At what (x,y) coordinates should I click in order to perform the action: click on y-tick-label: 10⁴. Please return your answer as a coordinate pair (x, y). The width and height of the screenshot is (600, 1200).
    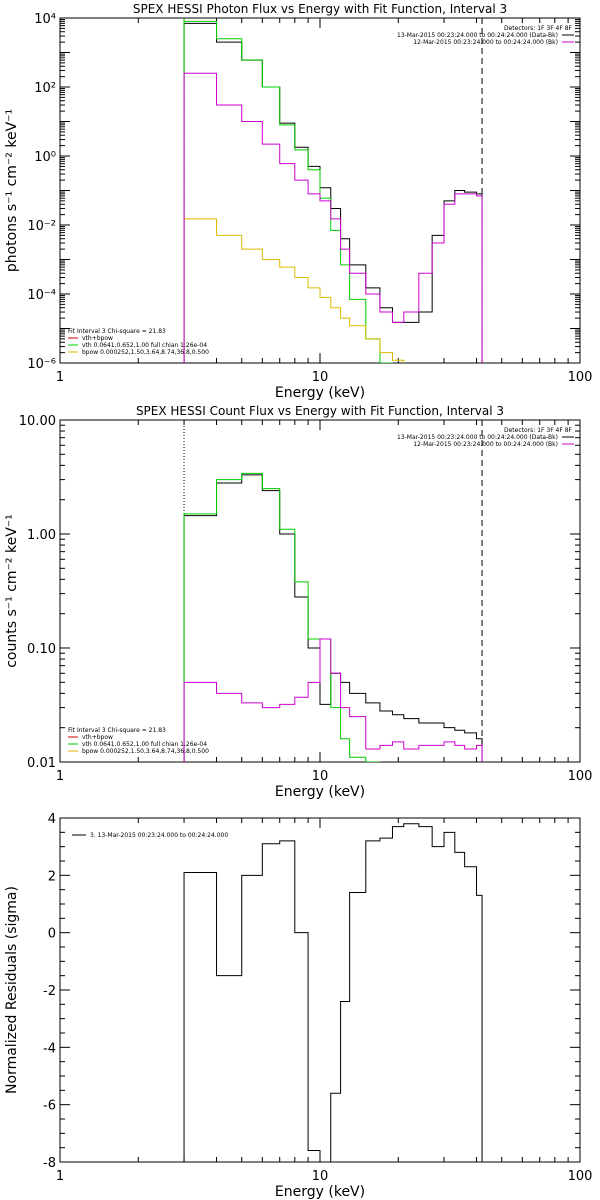
    Looking at the image, I should click on (45, 19).